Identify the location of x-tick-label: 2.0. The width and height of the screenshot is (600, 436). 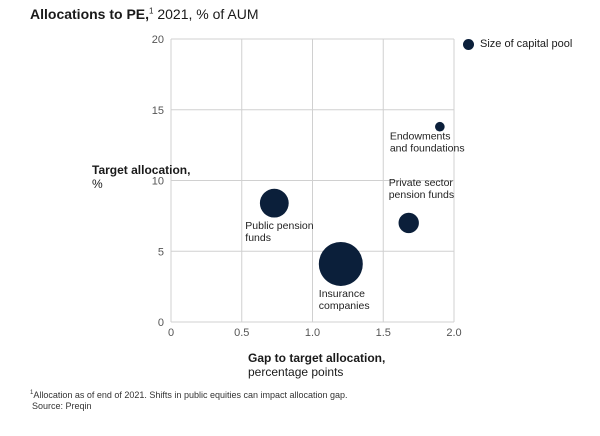
(453, 333).